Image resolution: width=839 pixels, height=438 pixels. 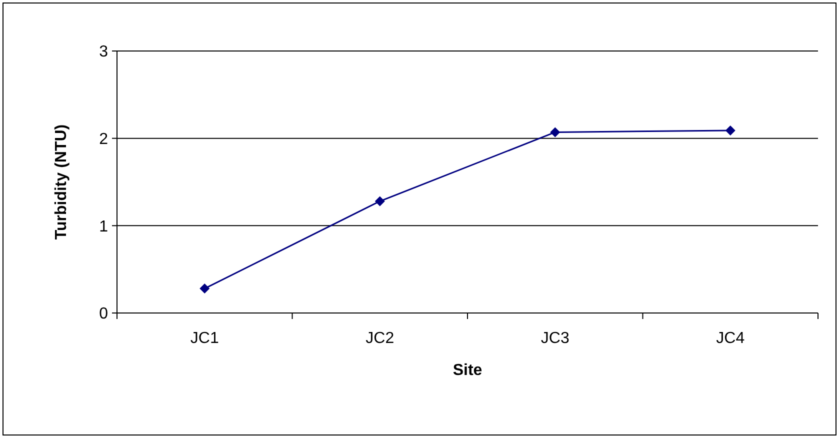 What do you see at coordinates (103, 227) in the screenshot?
I see `y-tick-label: 1` at bounding box center [103, 227].